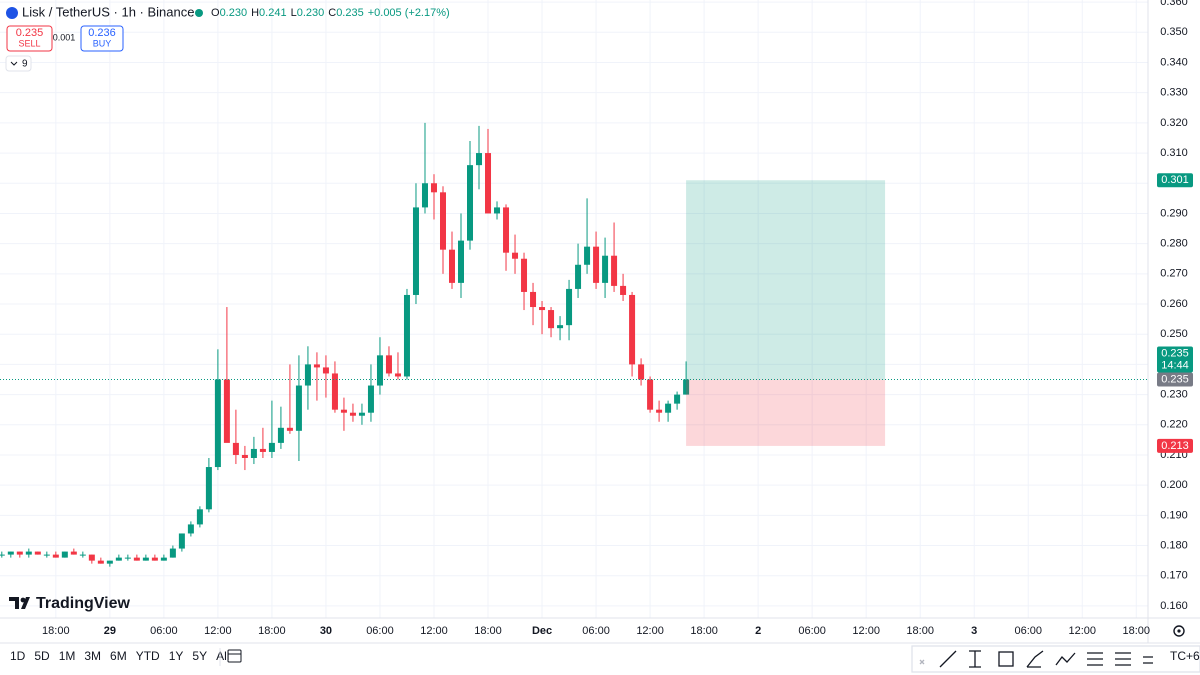 This screenshot has height=675, width=1200. Describe the element at coordinates (409, 13) in the screenshot. I see `ohlc-change: +0.005 (+2.17%)` at that location.